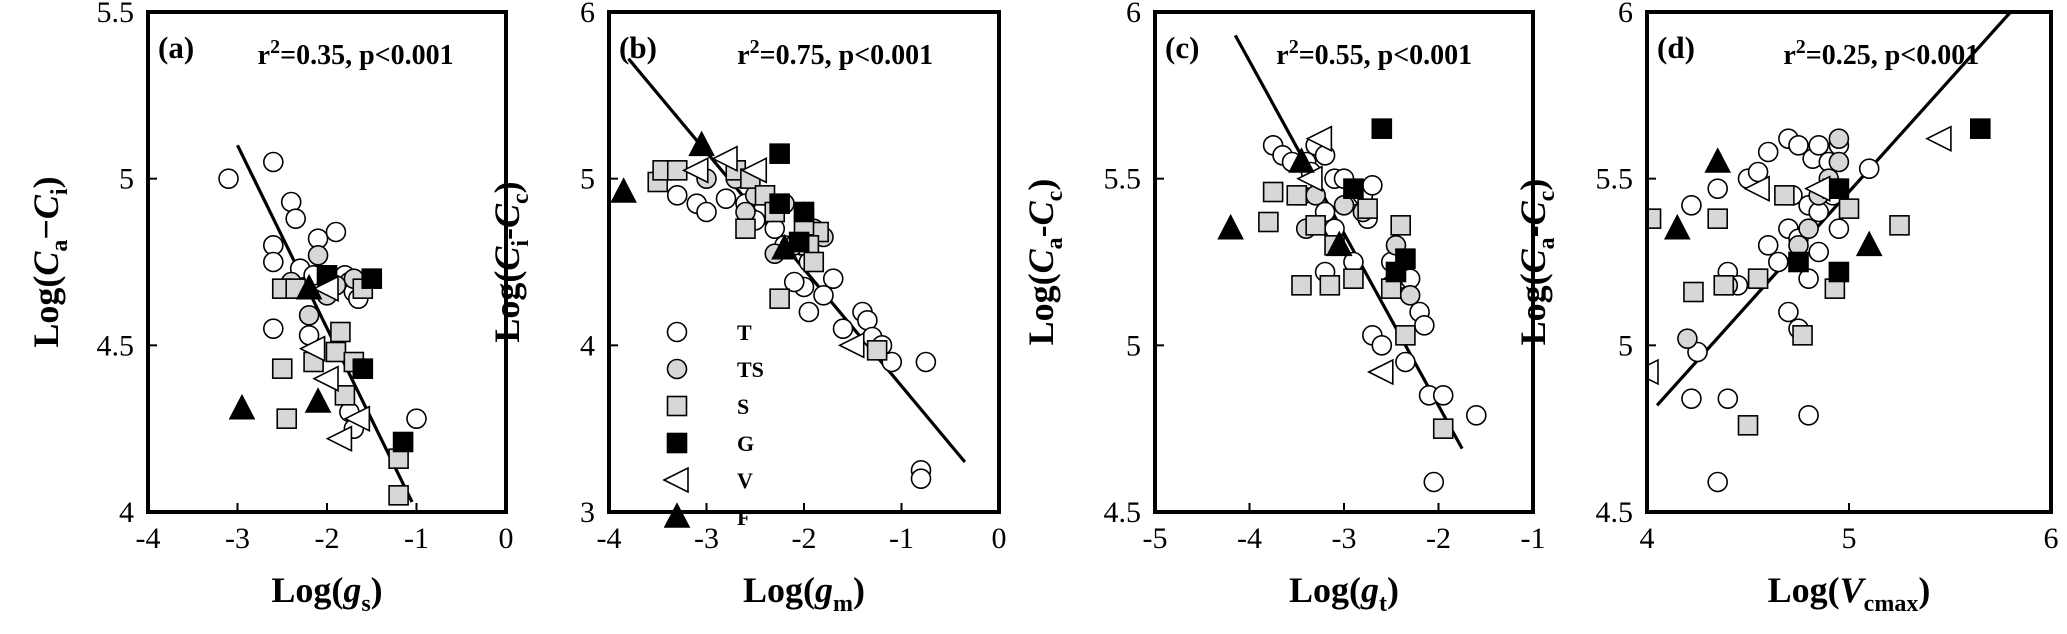 The width and height of the screenshot is (2067, 634). What do you see at coordinates (750, 369) in the screenshot?
I see `legend-label: TS` at bounding box center [750, 369].